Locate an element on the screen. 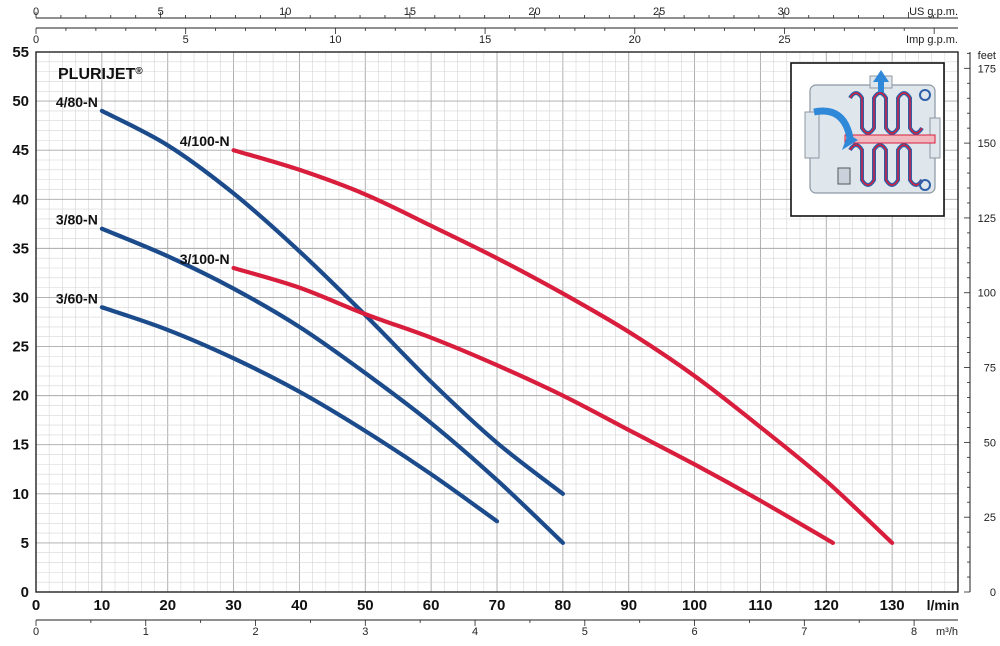 This screenshot has height=646, width=1000. x-tick-label: 40 is located at coordinates (299, 605).